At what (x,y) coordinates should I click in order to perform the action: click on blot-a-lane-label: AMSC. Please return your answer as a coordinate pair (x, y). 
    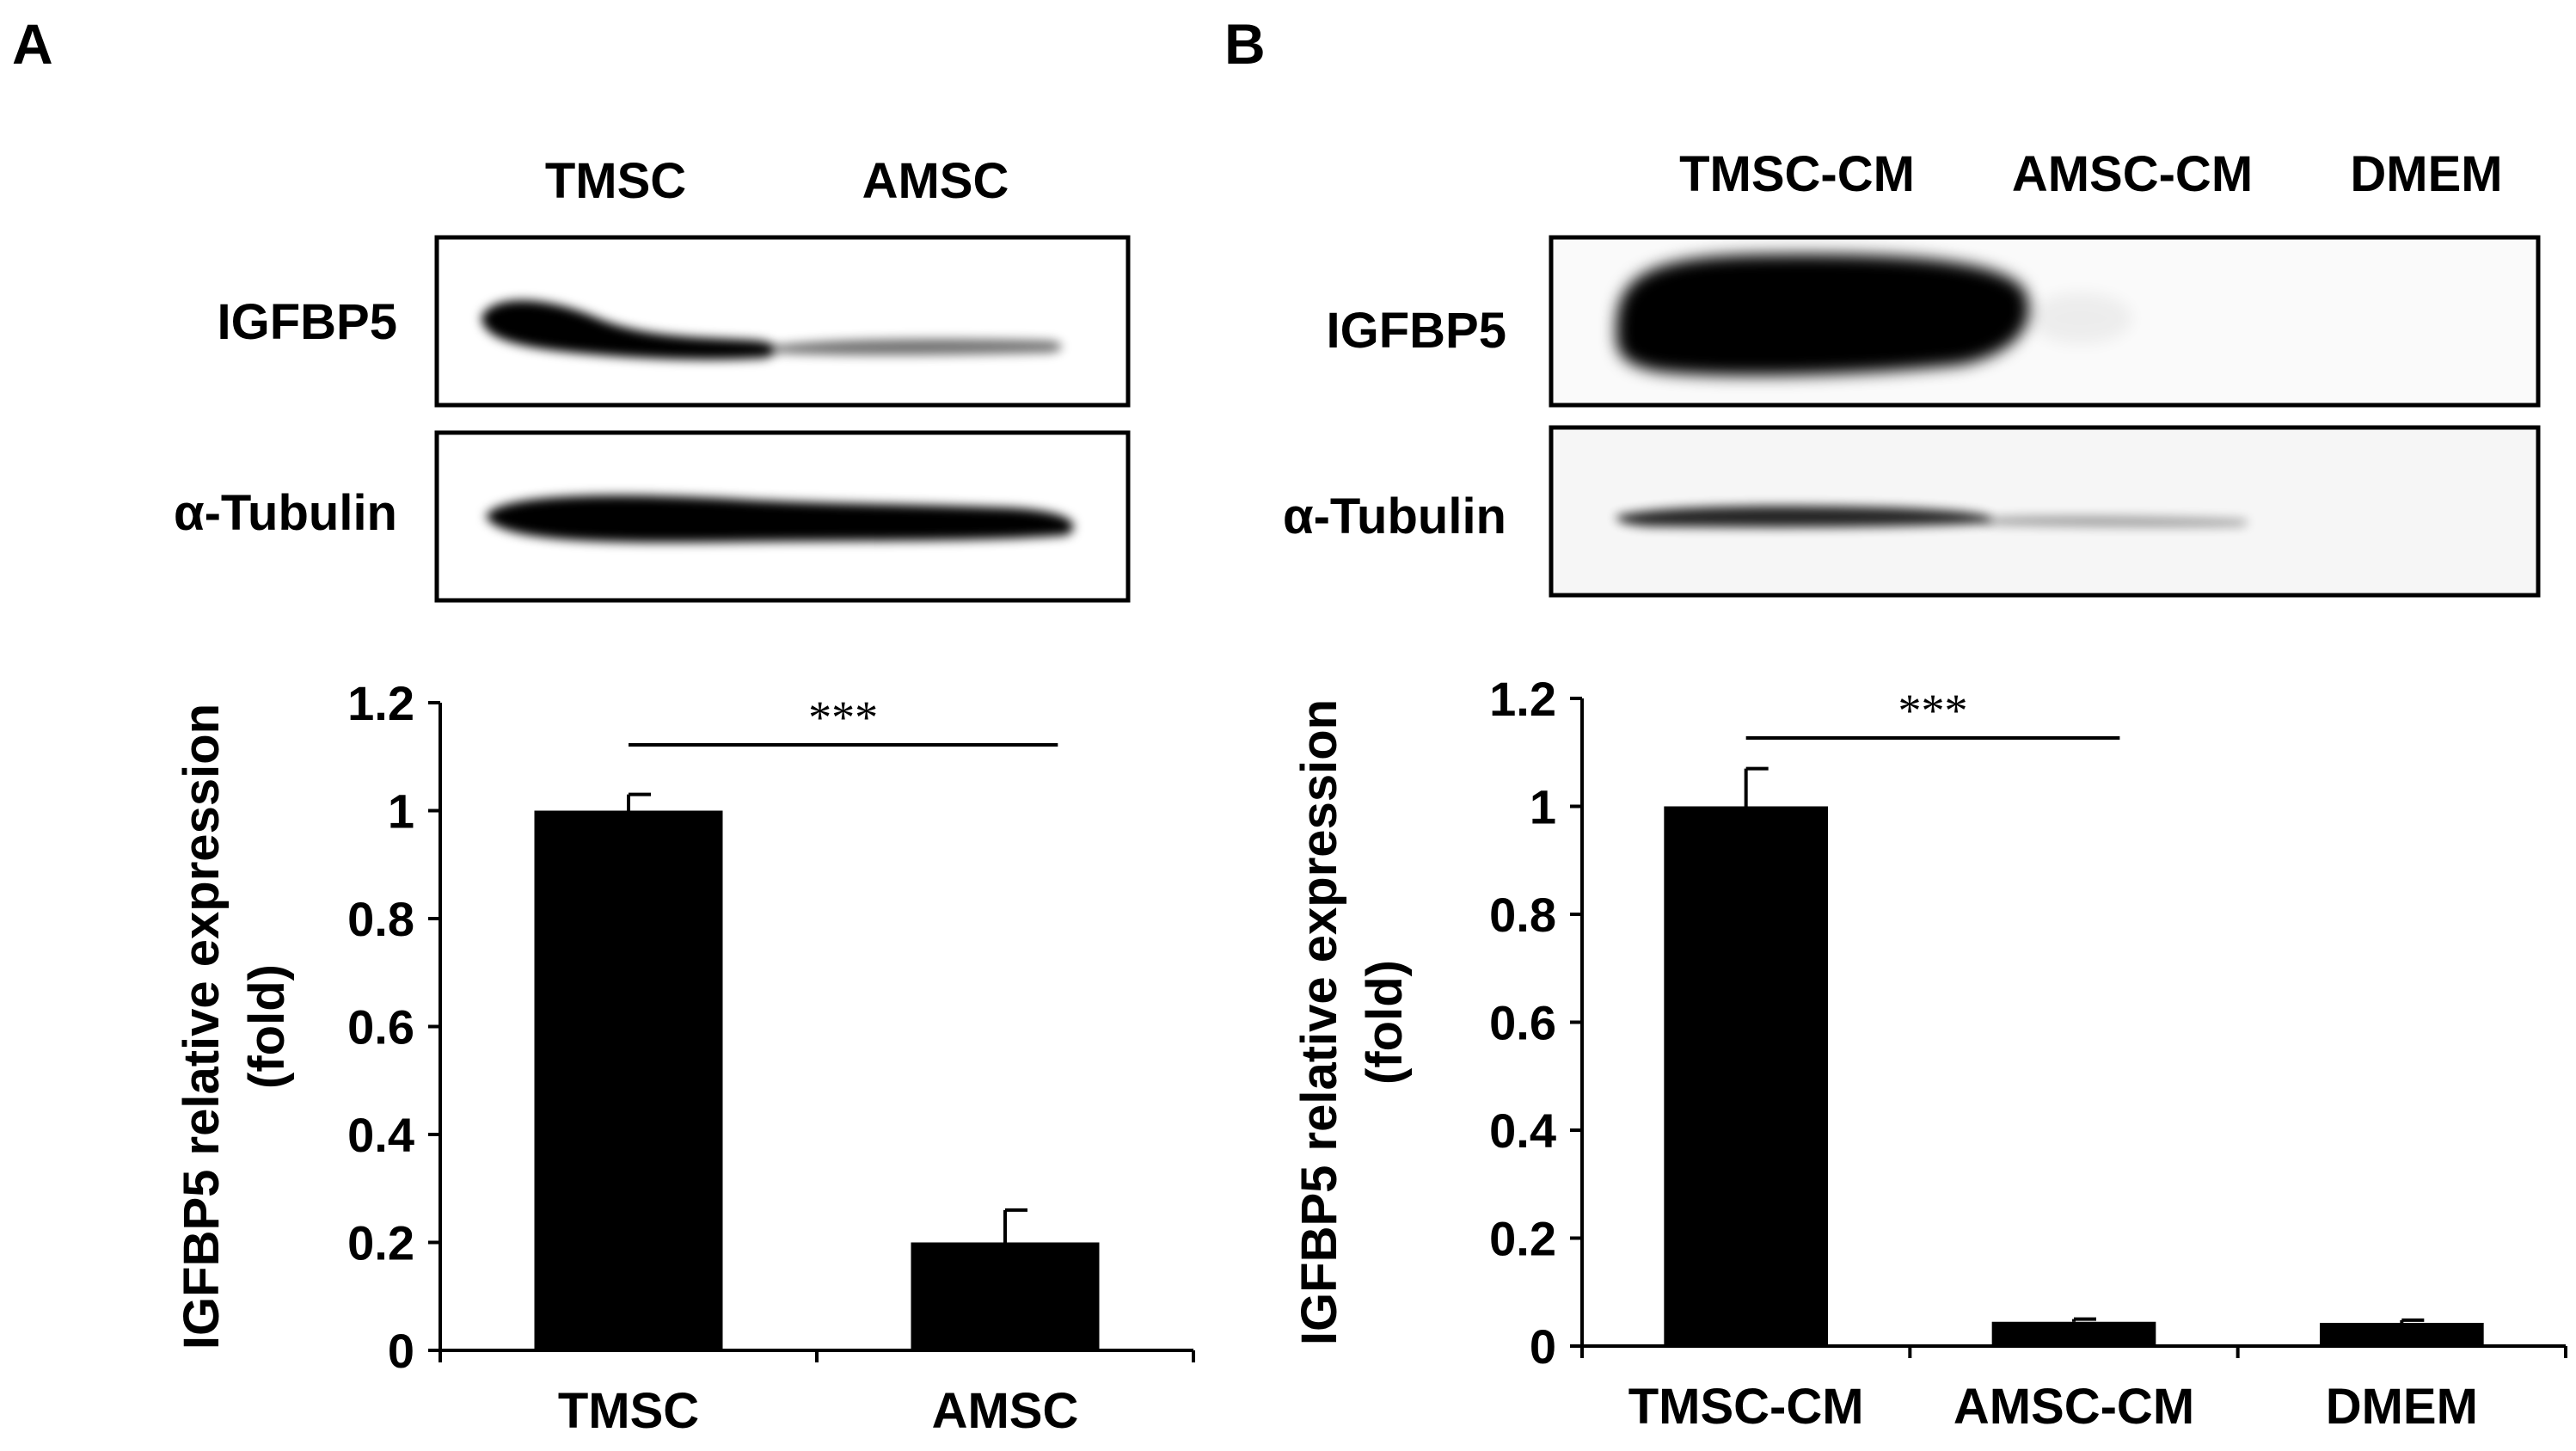
    Looking at the image, I should click on (935, 181).